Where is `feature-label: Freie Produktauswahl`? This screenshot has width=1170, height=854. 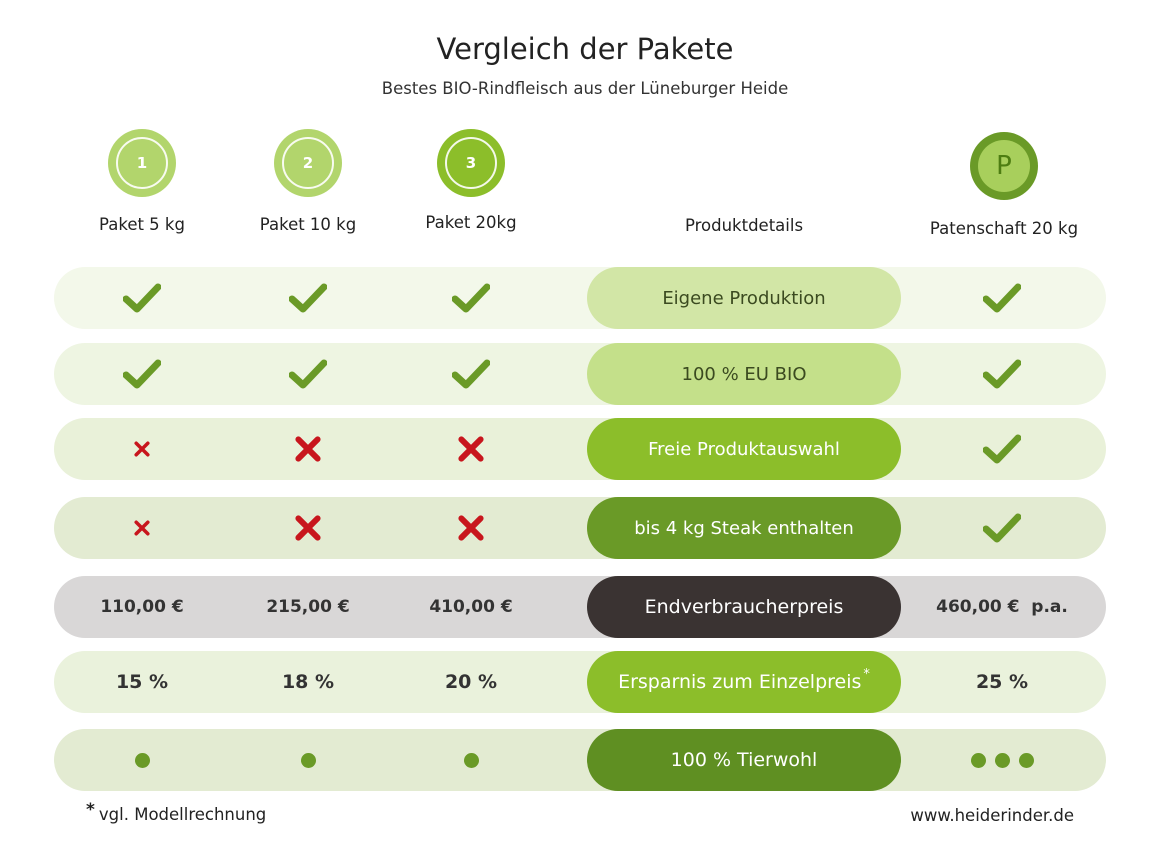 feature-label: Freie Produktauswahl is located at coordinates (744, 449).